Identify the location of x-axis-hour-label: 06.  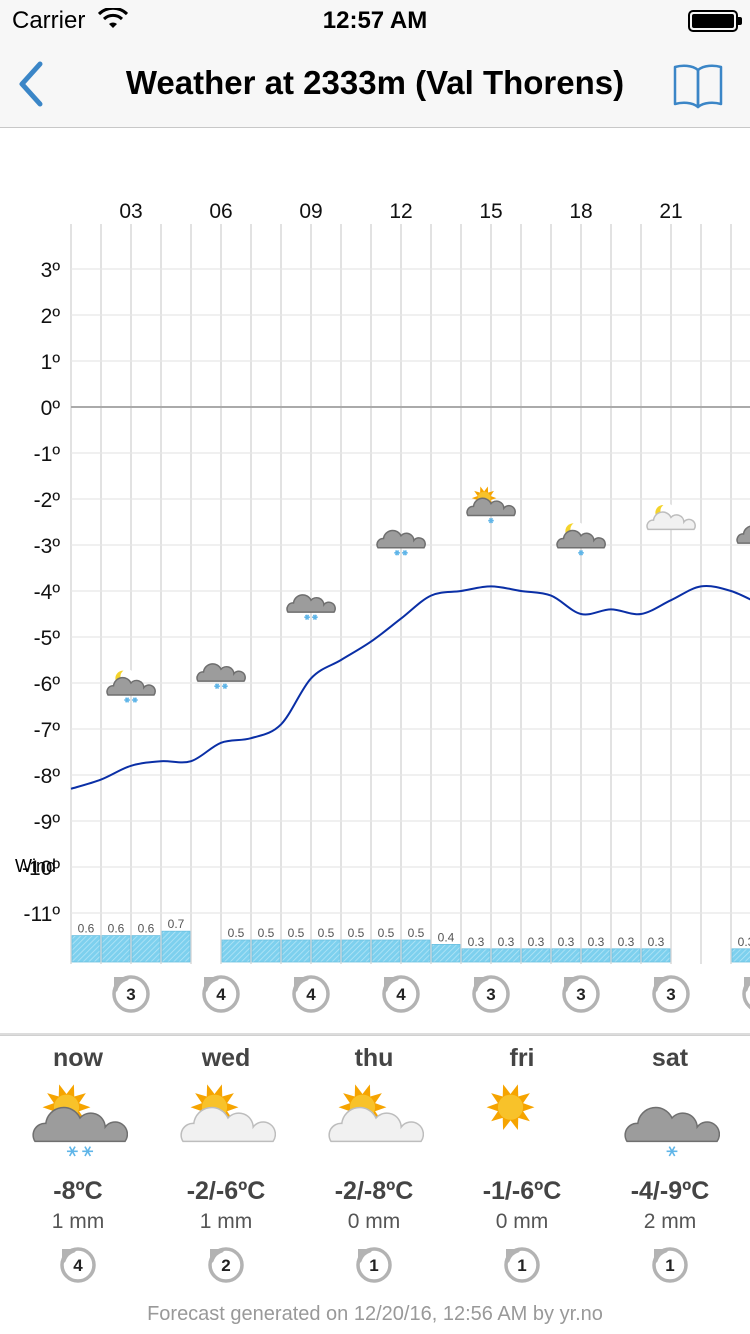
(220, 211).